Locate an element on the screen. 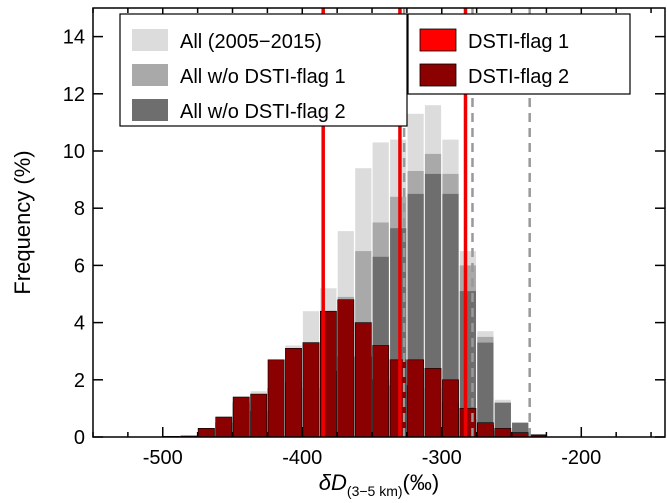 The height and width of the screenshot is (503, 667). y-tick-label: 6 is located at coordinates (79, 266).